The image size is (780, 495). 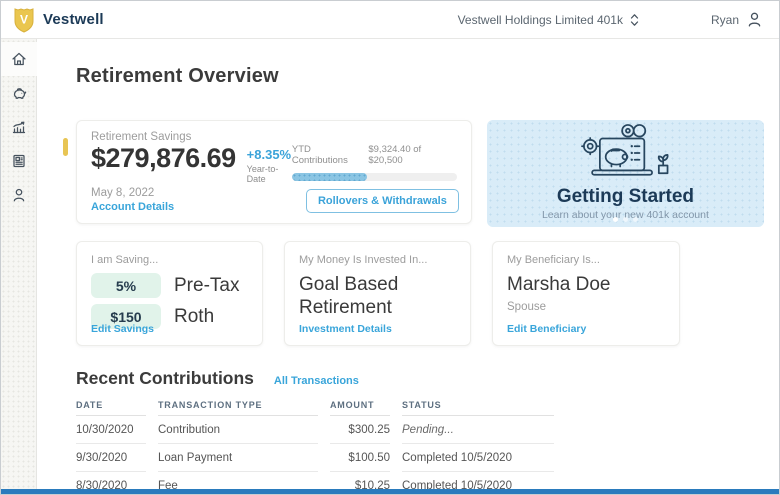 I want to click on ytd-change-caption: Year-to-Date, so click(x=262, y=174).